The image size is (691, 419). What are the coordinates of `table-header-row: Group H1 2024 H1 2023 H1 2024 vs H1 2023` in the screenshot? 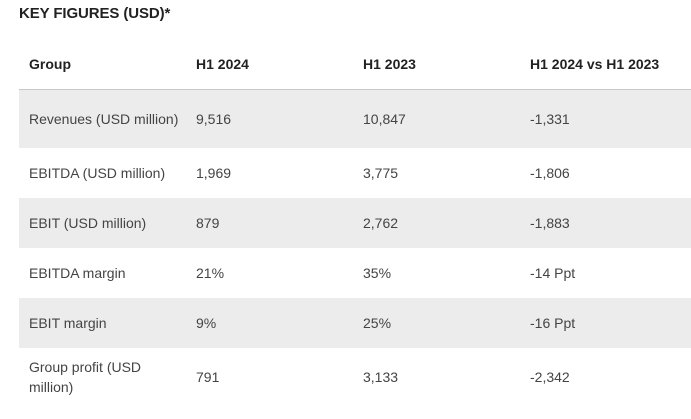 It's located at (355, 64).